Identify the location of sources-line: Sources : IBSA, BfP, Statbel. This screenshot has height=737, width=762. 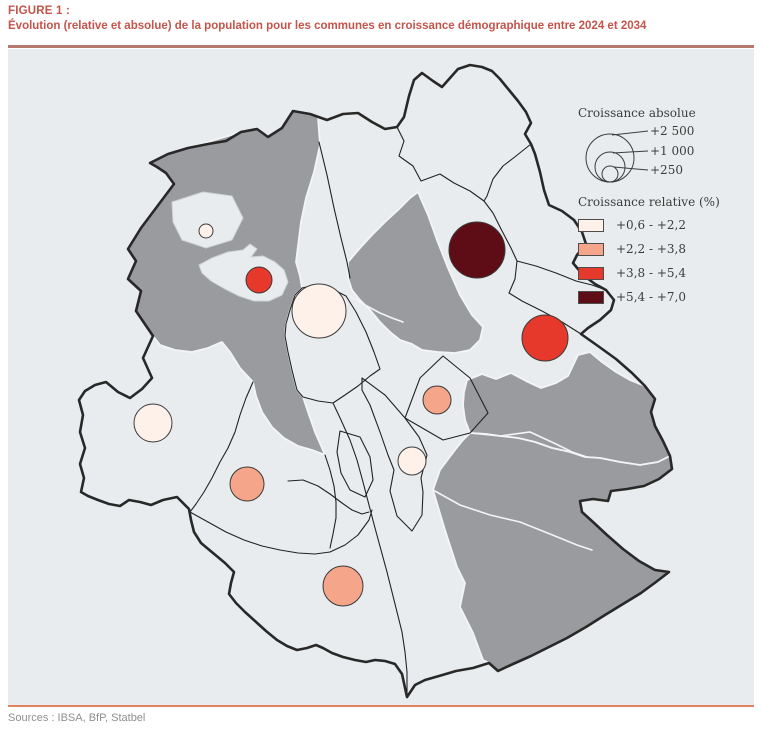
(77, 718).